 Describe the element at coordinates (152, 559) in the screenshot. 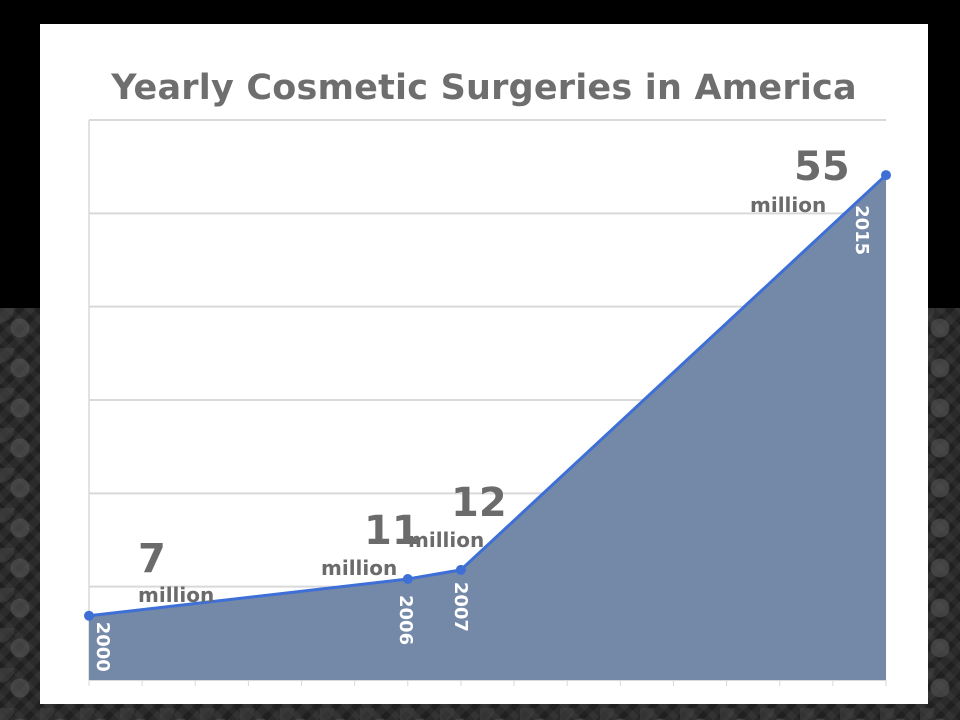

I see `data-label-value: 7` at that location.